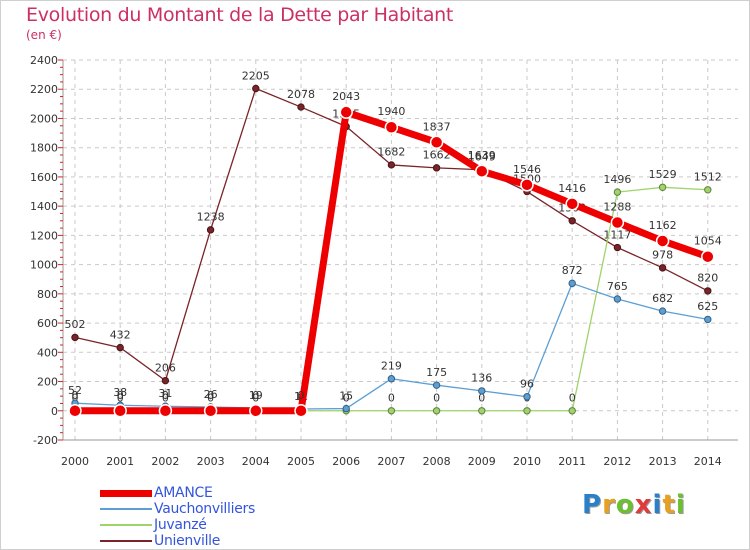  I want to click on legend-item-unienville: Unienville, so click(177, 541).